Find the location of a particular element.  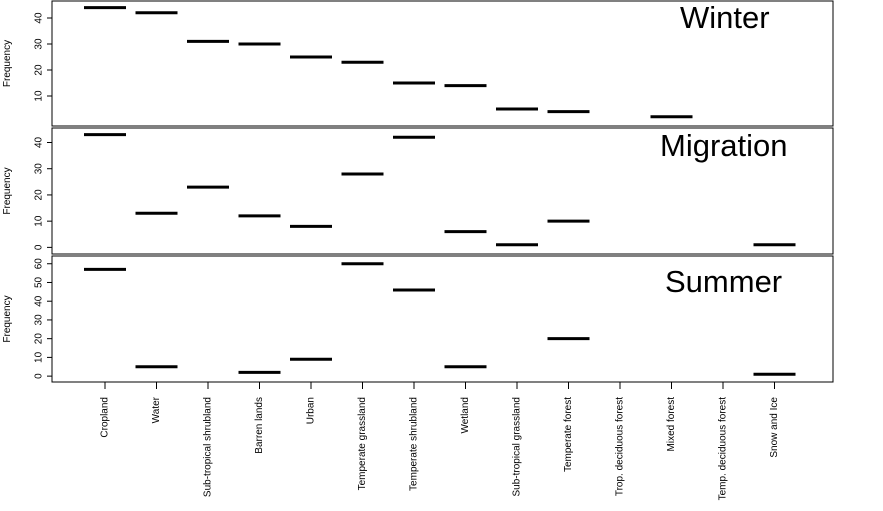

x-tick-label: Temperate grassland is located at coordinates (362, 443).